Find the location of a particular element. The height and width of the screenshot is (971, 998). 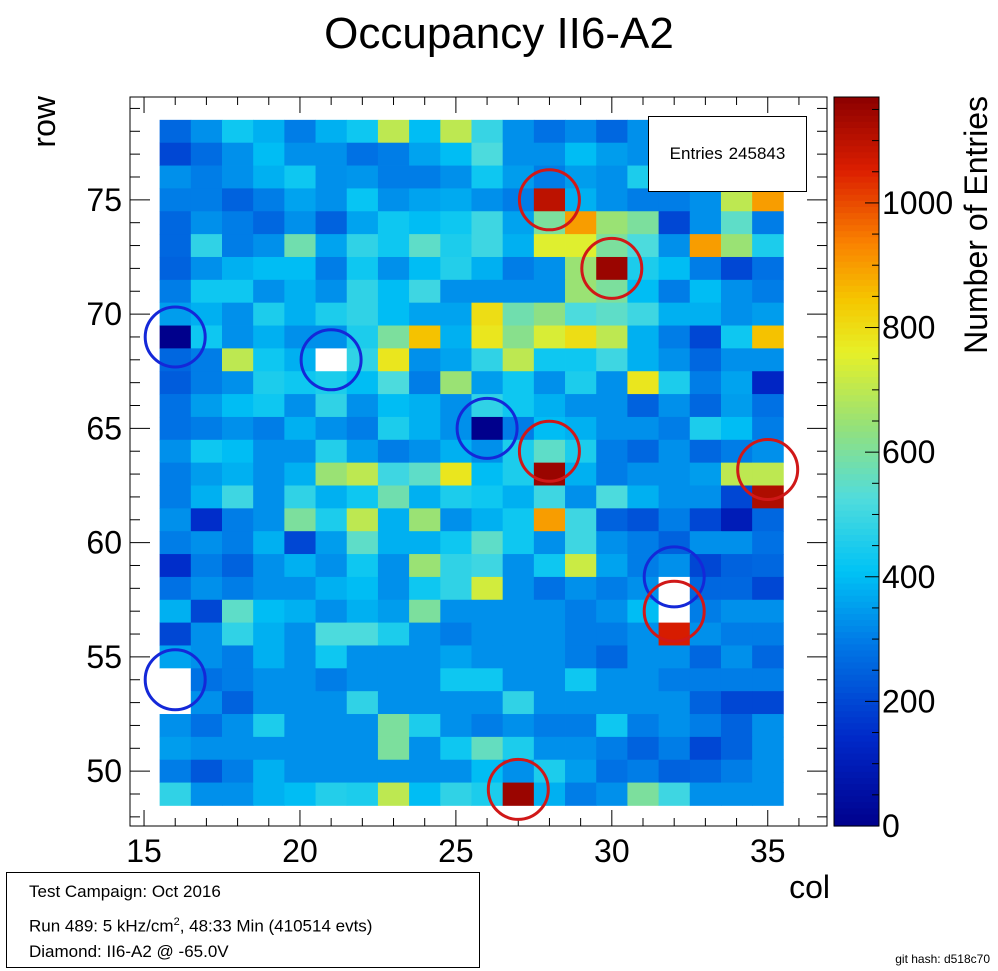

cell-c22-r74 is located at coordinates (362, 223).